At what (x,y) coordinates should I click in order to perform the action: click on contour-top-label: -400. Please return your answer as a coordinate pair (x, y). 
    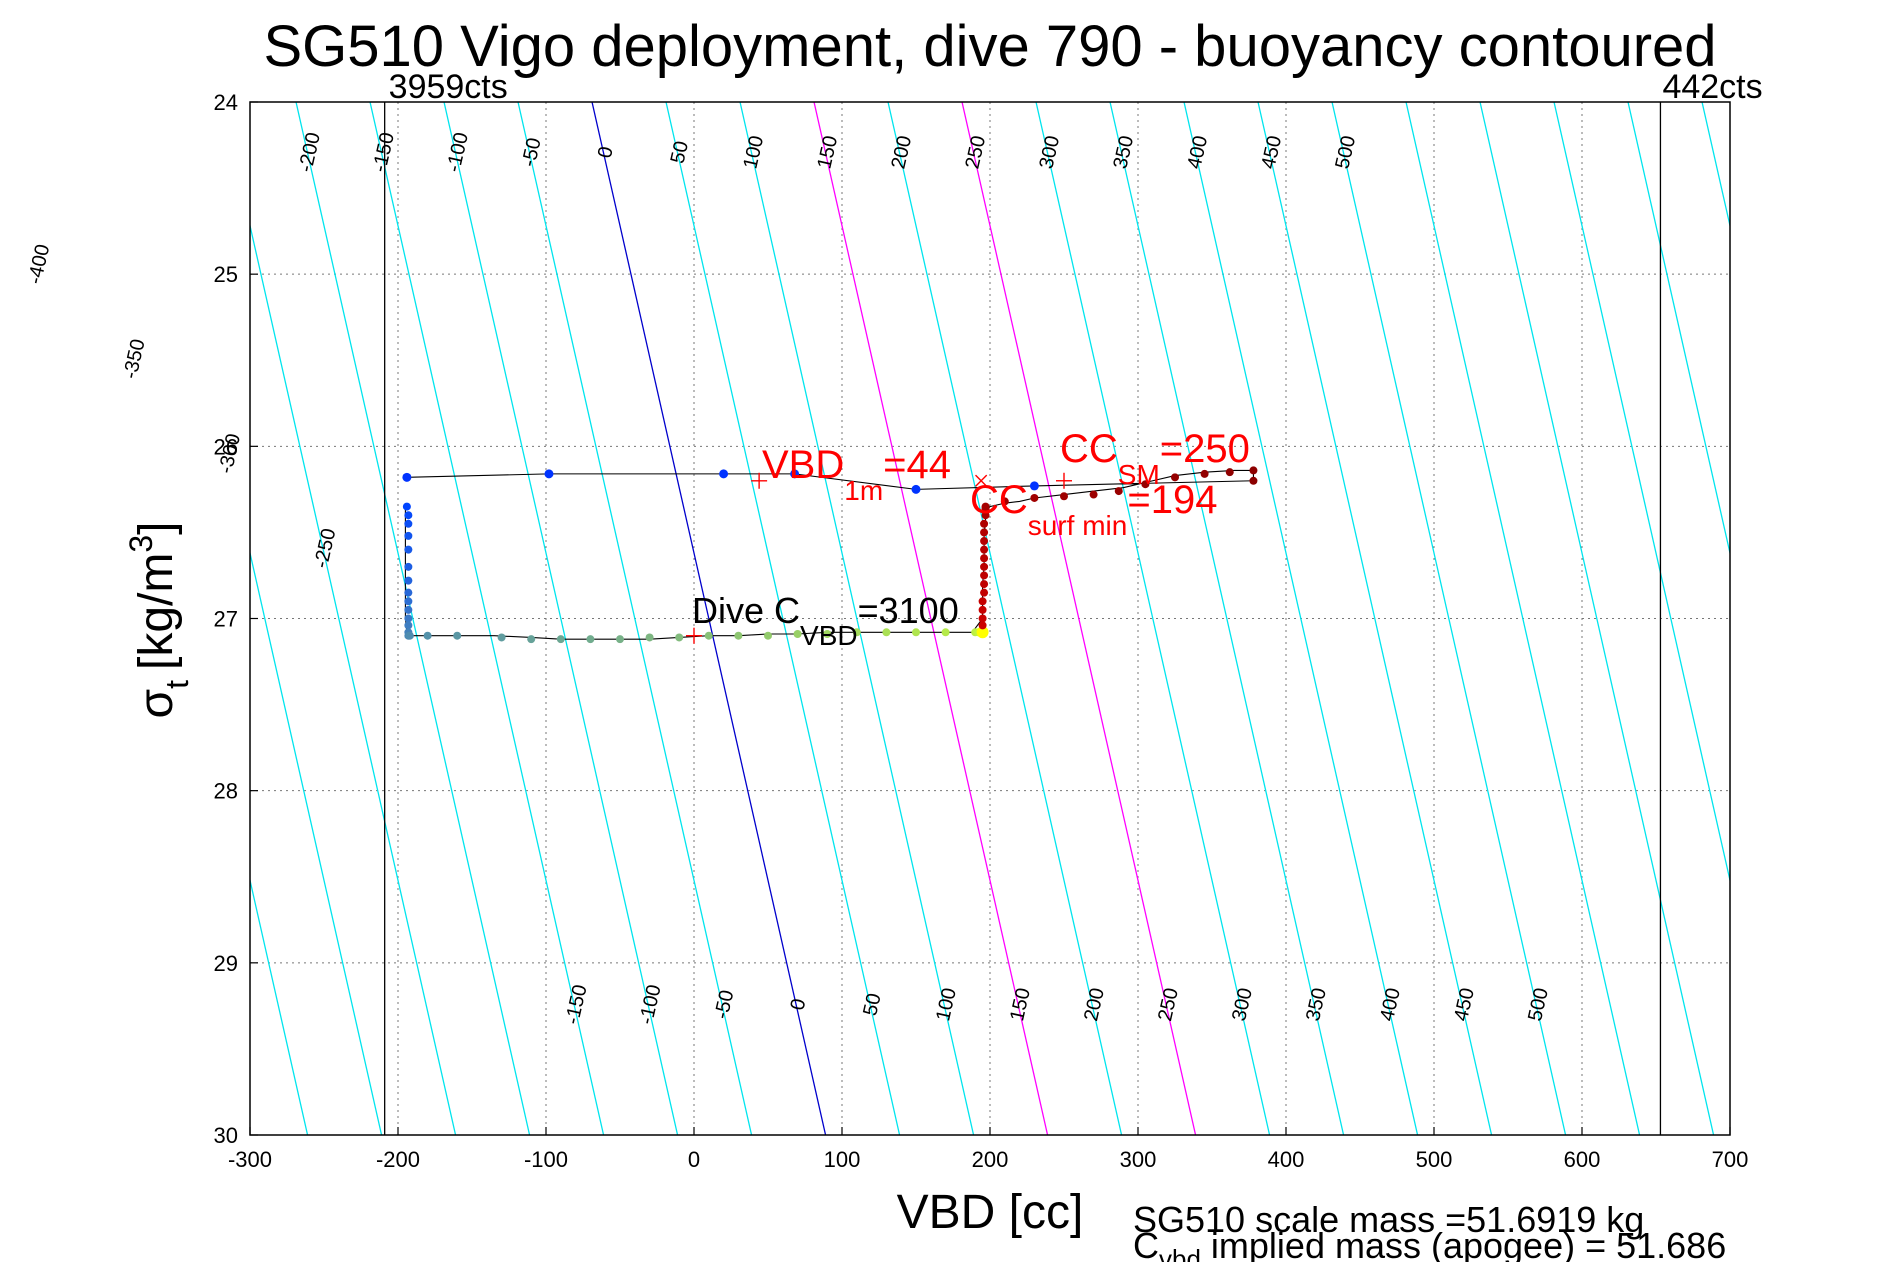
    Looking at the image, I should click on (39, 264).